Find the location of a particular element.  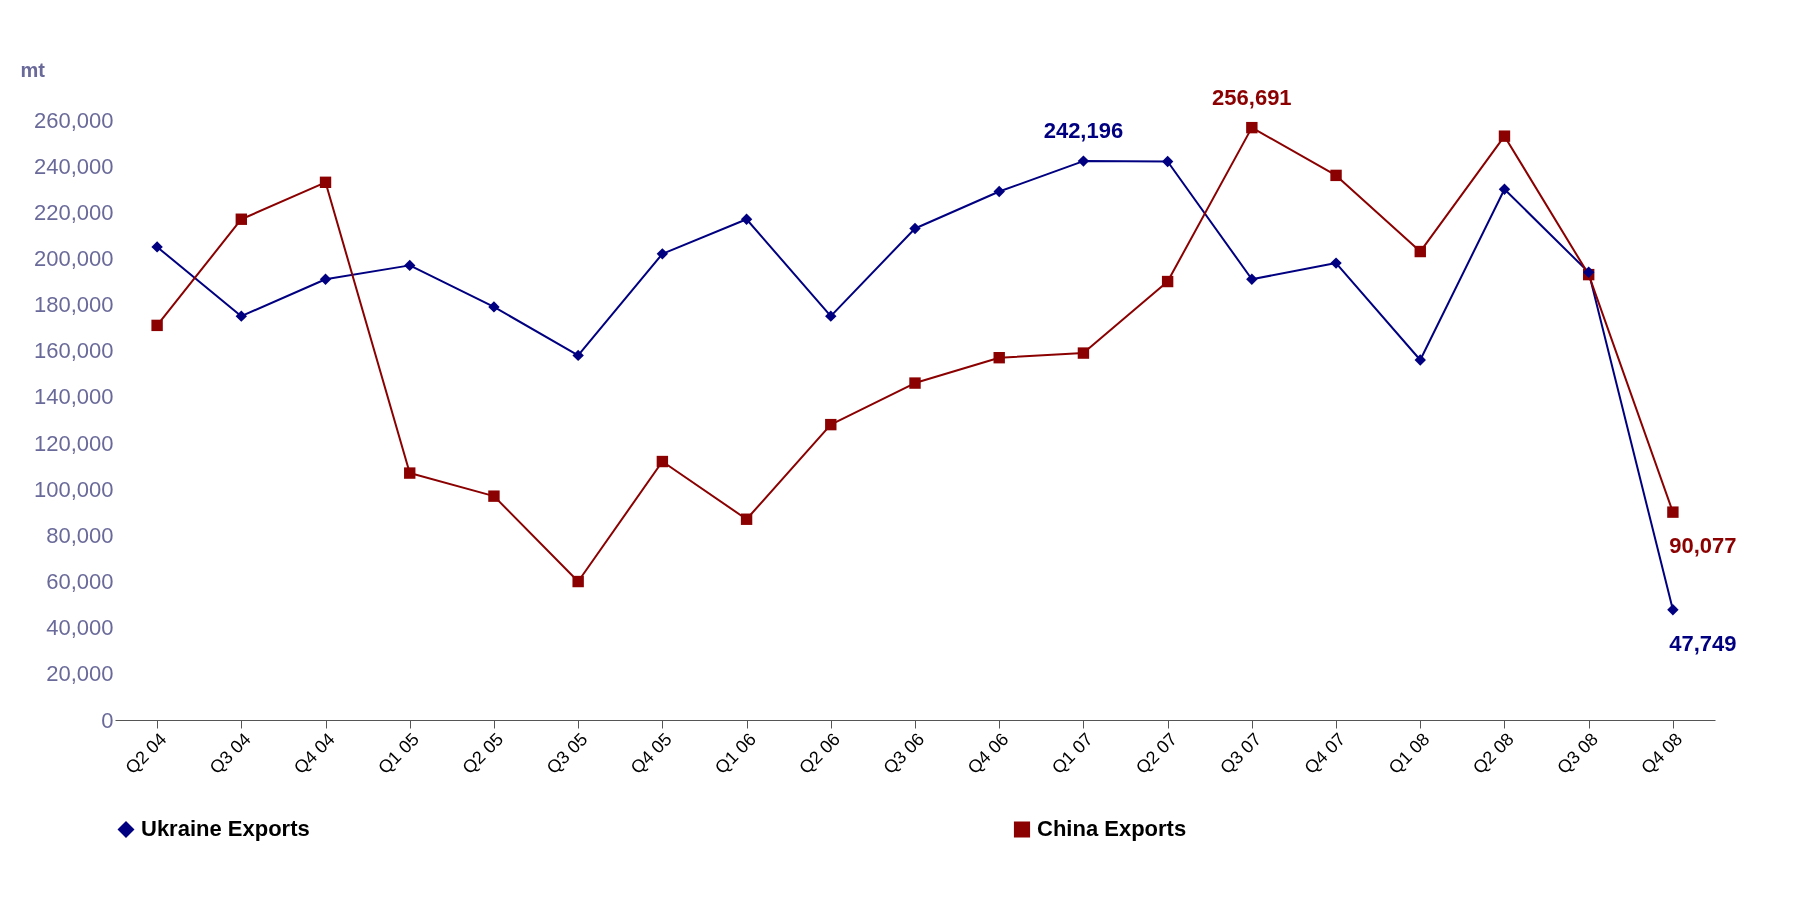

legend-label: China Exports is located at coordinates (1112, 829).